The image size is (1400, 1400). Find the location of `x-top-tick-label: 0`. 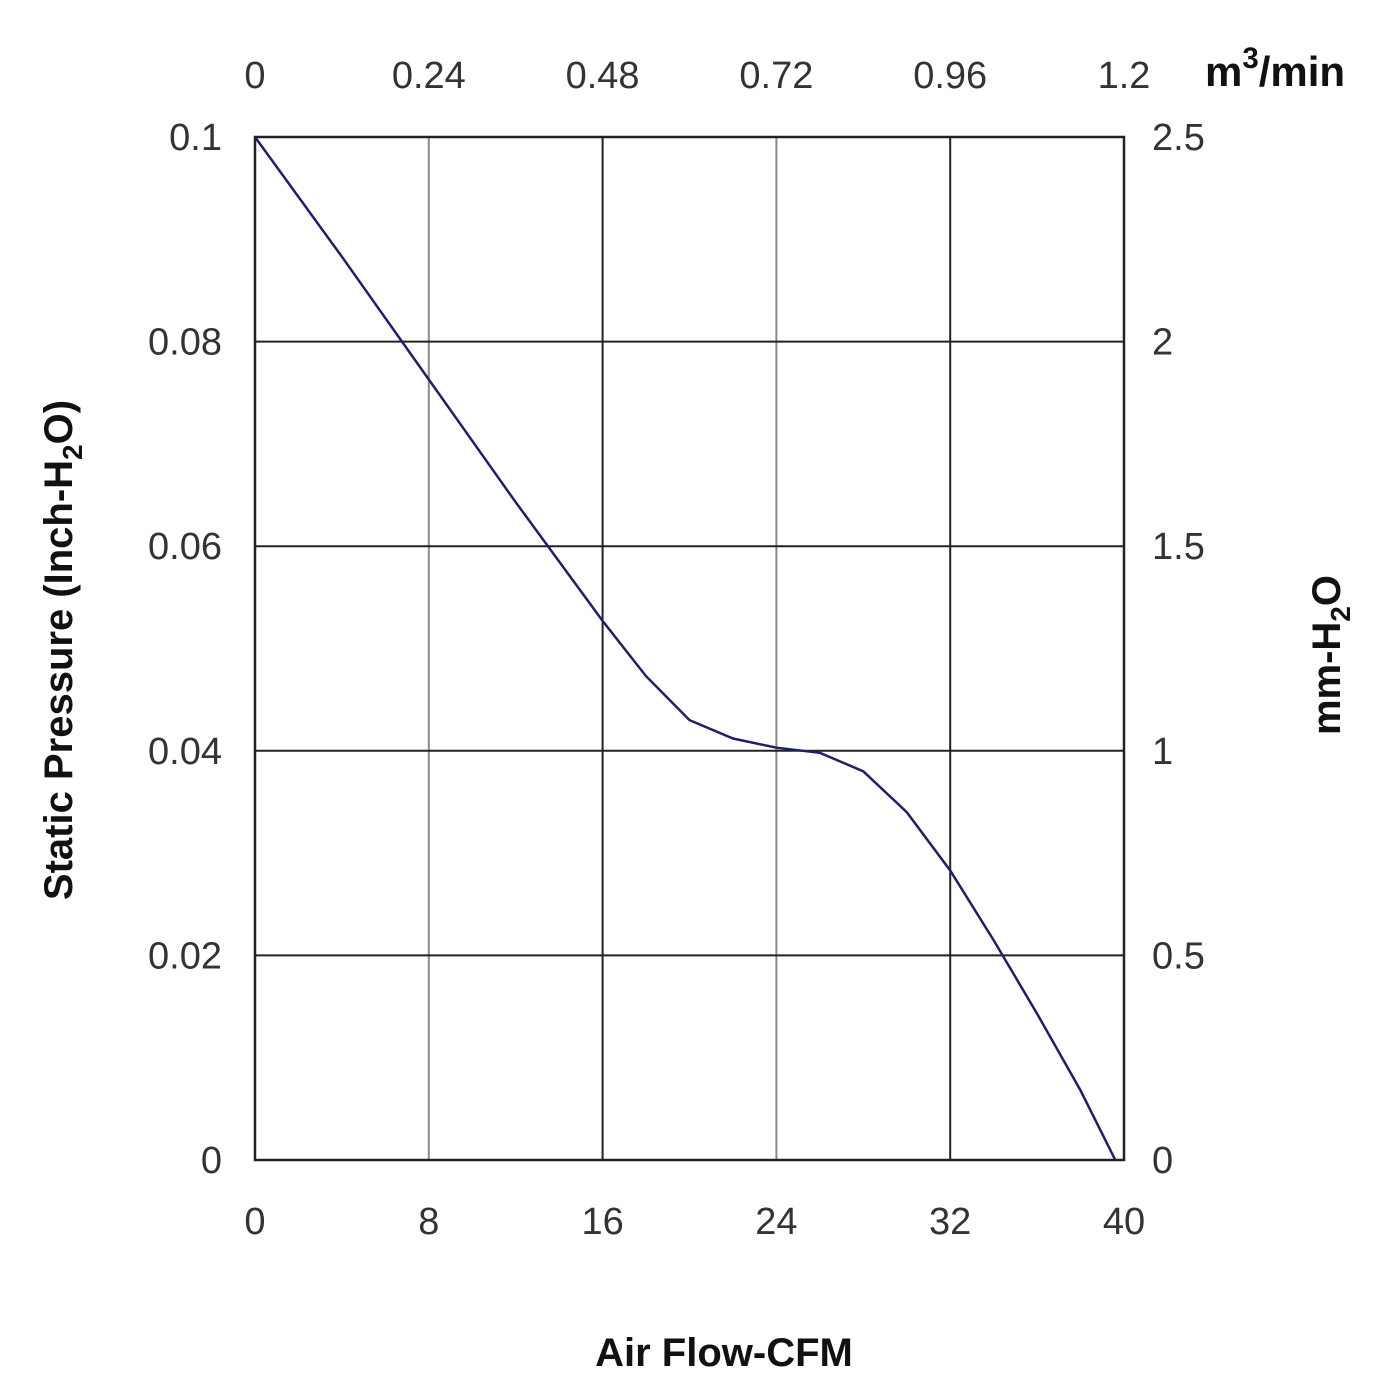

x-top-tick-label: 0 is located at coordinates (254, 76).